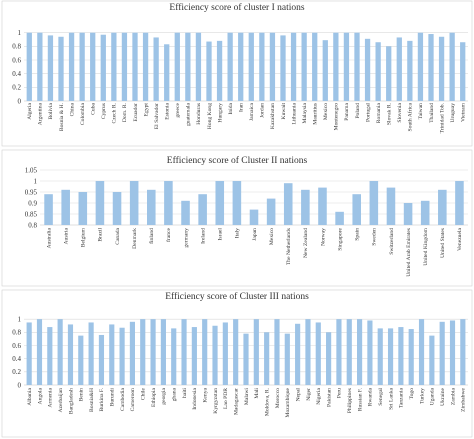 This screenshot has height=439, width=474. What do you see at coordinates (195, 398) in the screenshot?
I see `x-tick-label: Indonesia` at bounding box center [195, 398].